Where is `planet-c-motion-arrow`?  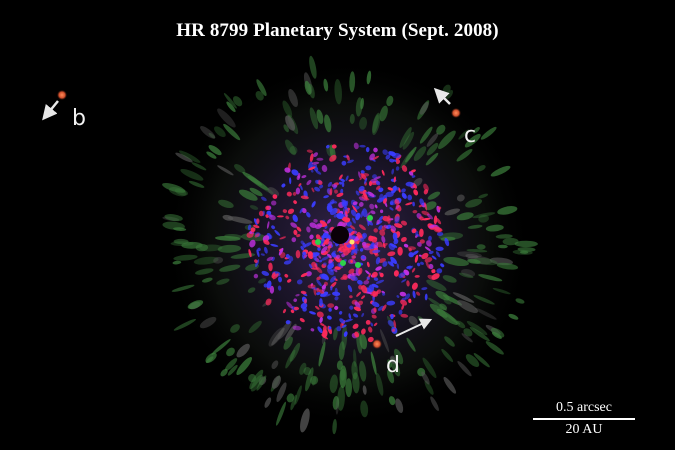
planet-c-motion-arrow is located at coordinates (442, 96).